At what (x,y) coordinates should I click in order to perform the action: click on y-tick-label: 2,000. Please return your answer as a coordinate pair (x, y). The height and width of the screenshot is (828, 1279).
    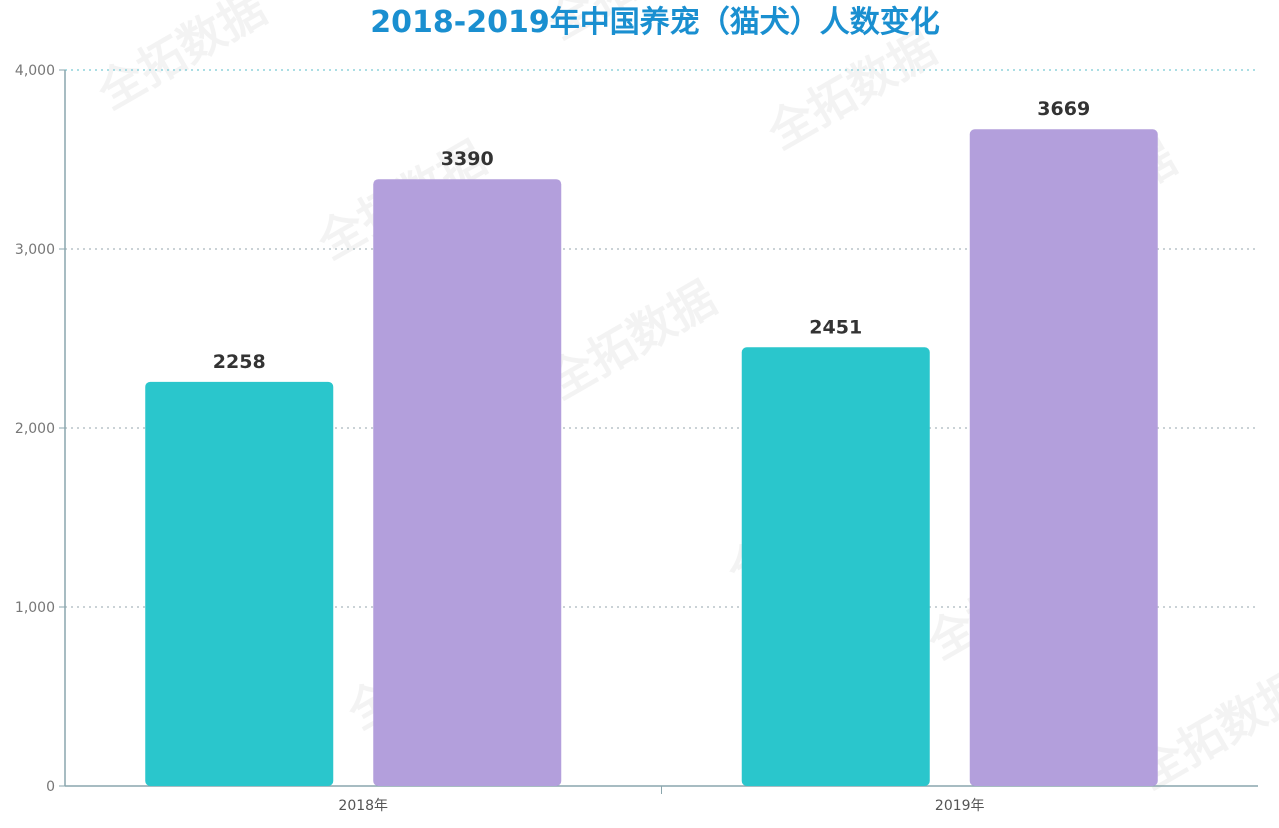
    Looking at the image, I should click on (35, 429).